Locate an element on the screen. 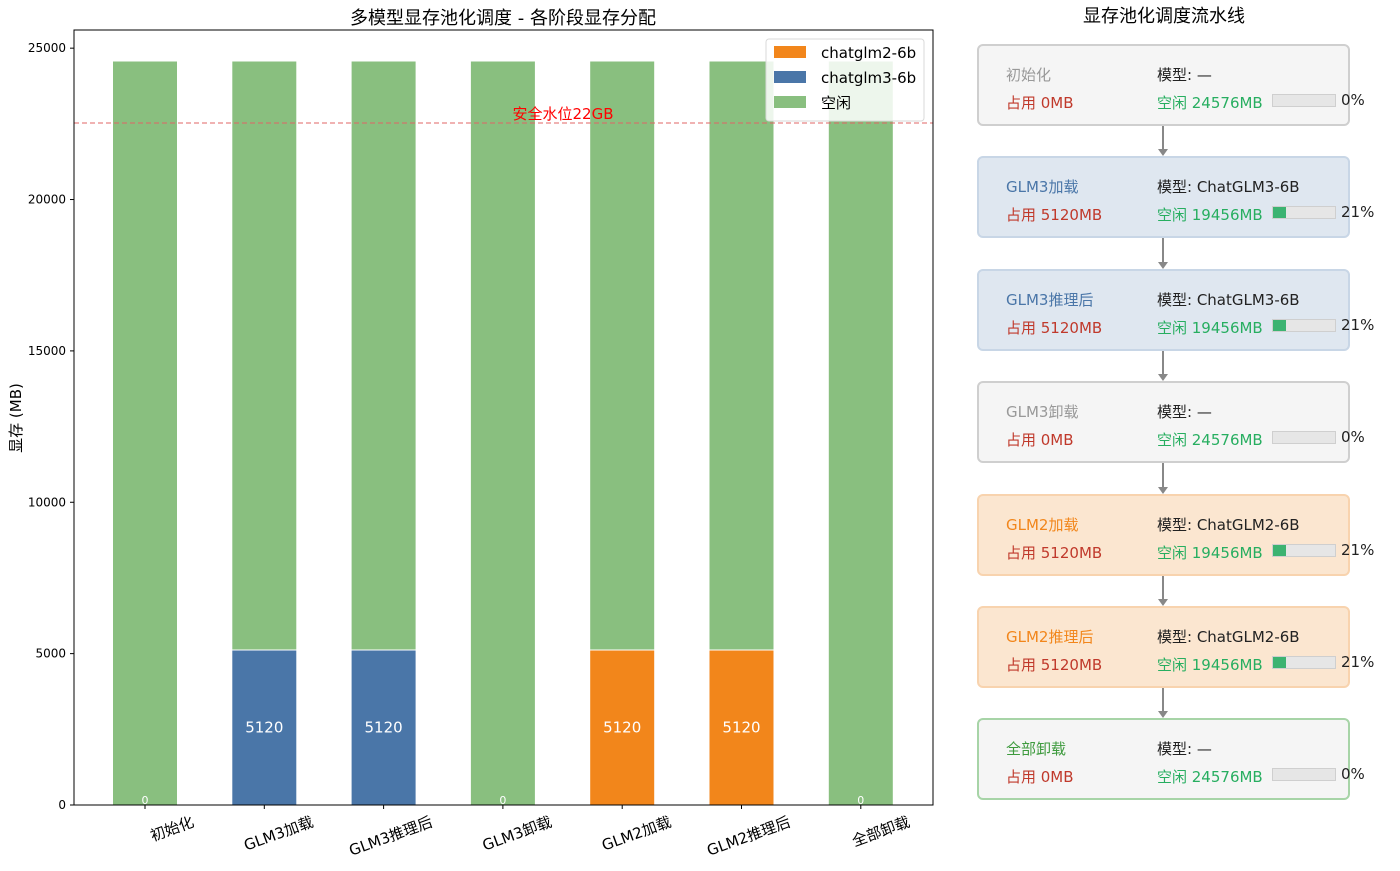  x-tick-label: GLM3加载 is located at coordinates (278, 834).